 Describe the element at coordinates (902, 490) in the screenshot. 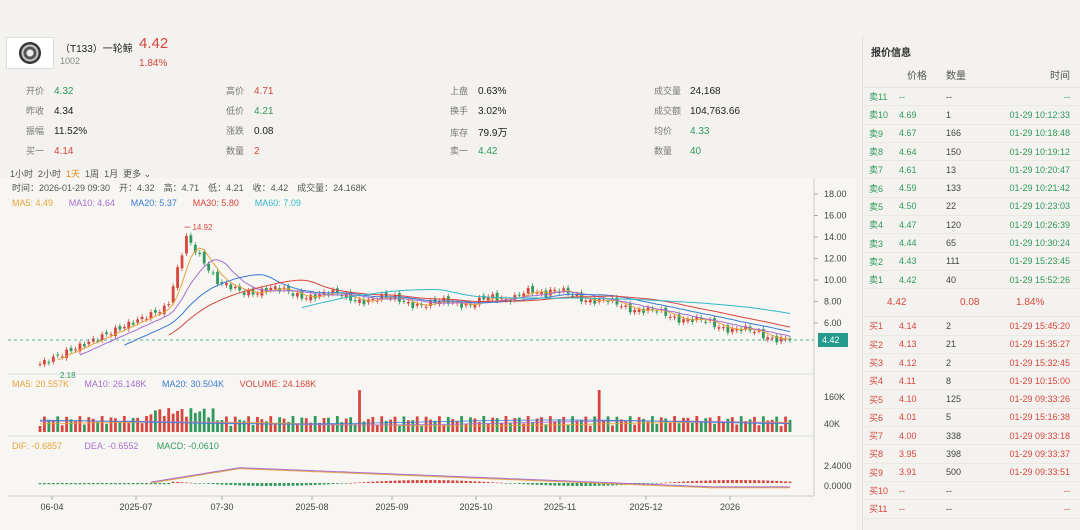

I see `row-price: --` at that location.